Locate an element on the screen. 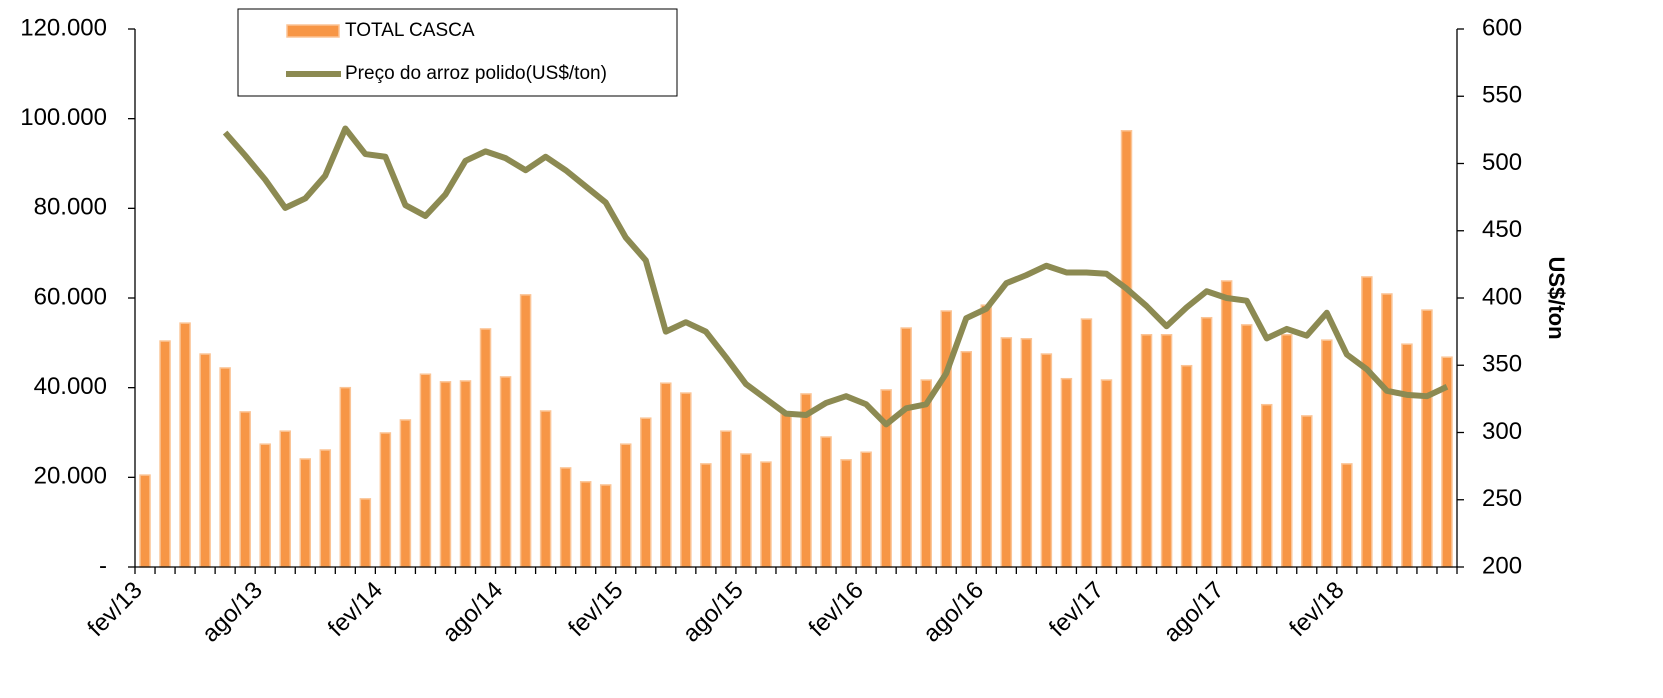 This screenshot has height=698, width=1663. y2-tick-label: 600 is located at coordinates (1502, 27).